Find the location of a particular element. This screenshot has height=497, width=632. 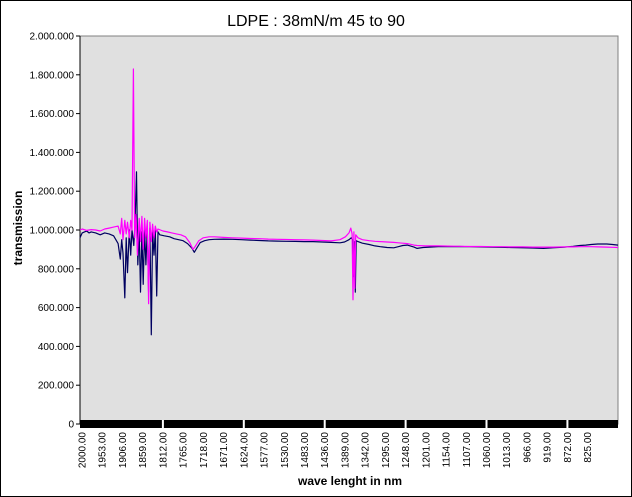

x-tick-label: 1295.00 is located at coordinates (386, 450).